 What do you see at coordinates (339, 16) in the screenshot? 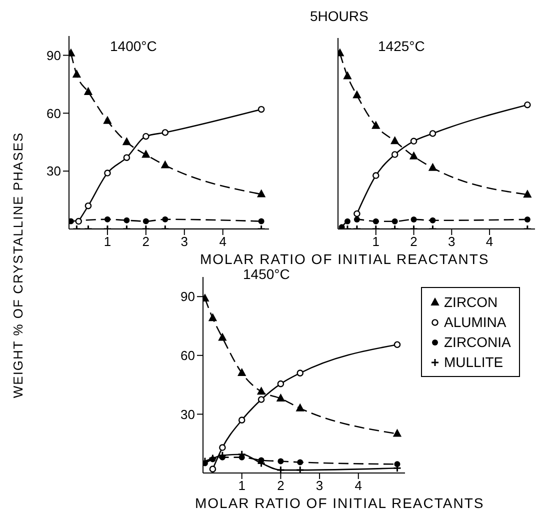
I see `text: 5HOURS` at bounding box center [339, 16].